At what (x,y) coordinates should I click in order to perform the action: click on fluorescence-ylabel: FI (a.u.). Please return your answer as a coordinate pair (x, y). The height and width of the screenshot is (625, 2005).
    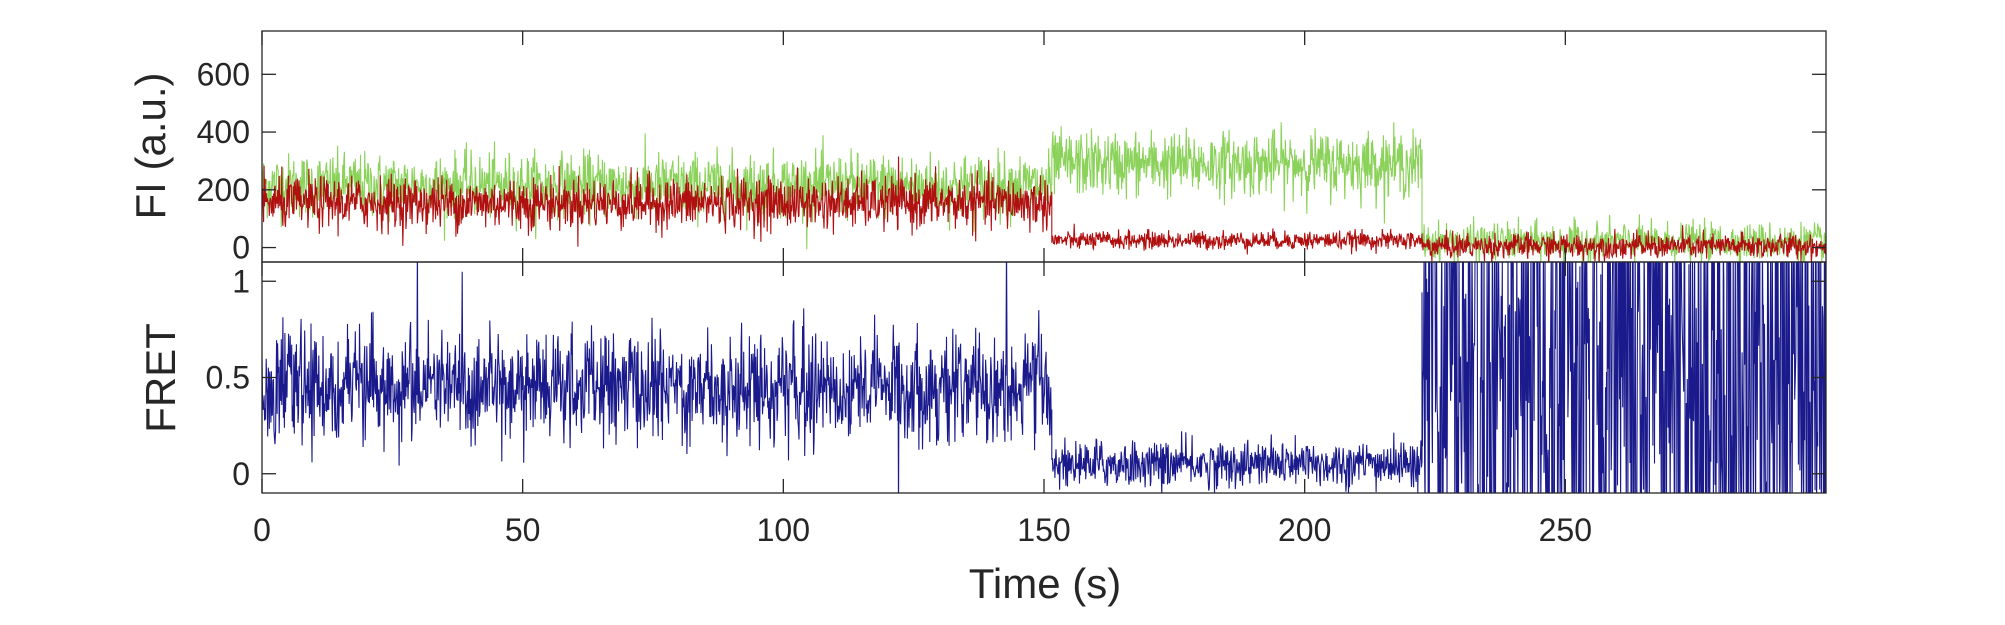
    Looking at the image, I should click on (150, 145).